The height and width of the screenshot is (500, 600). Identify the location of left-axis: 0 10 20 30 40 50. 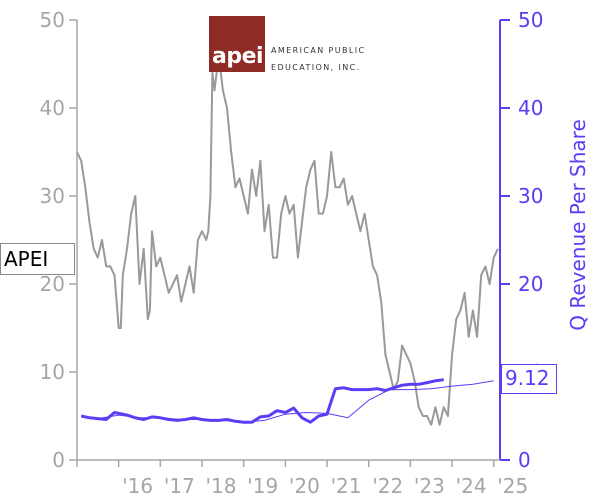
(59, 240).